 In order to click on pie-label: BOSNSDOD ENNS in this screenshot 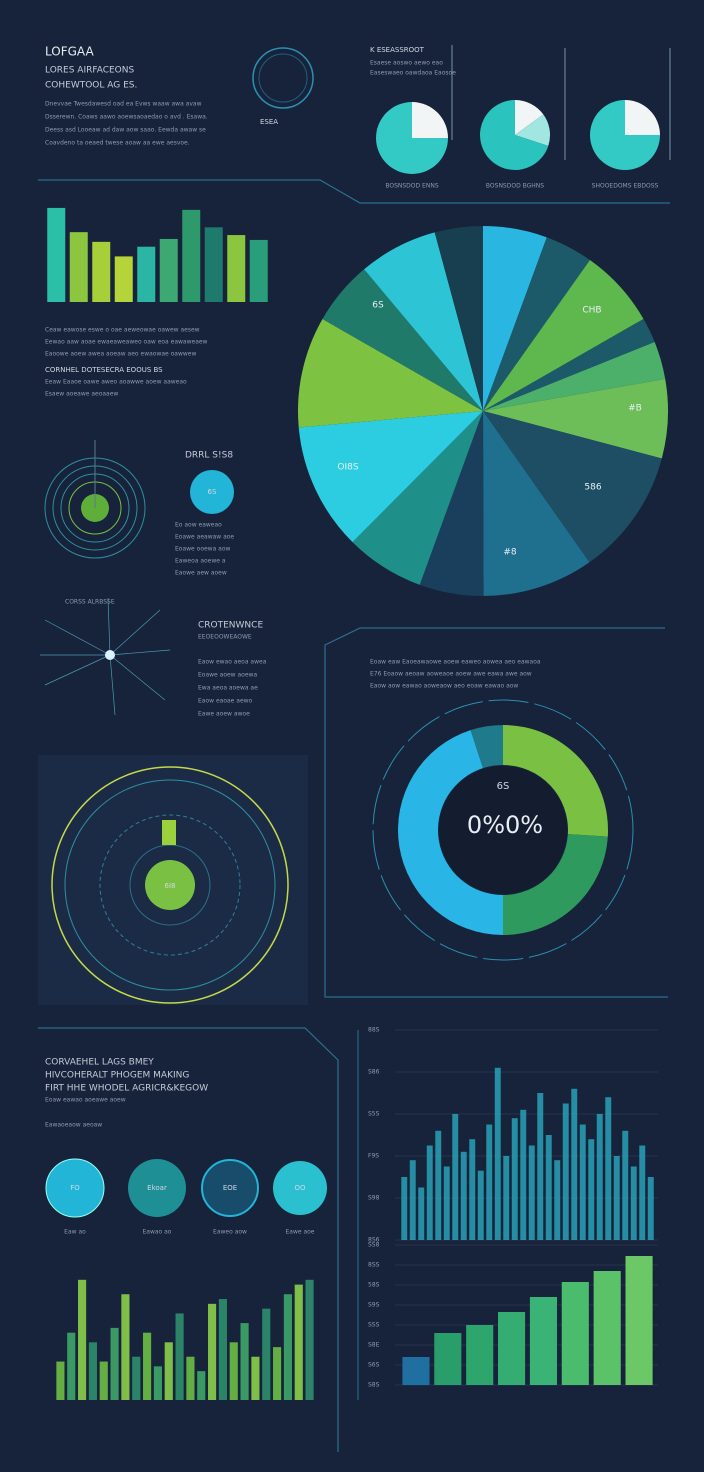, I will do `click(411, 186)`.